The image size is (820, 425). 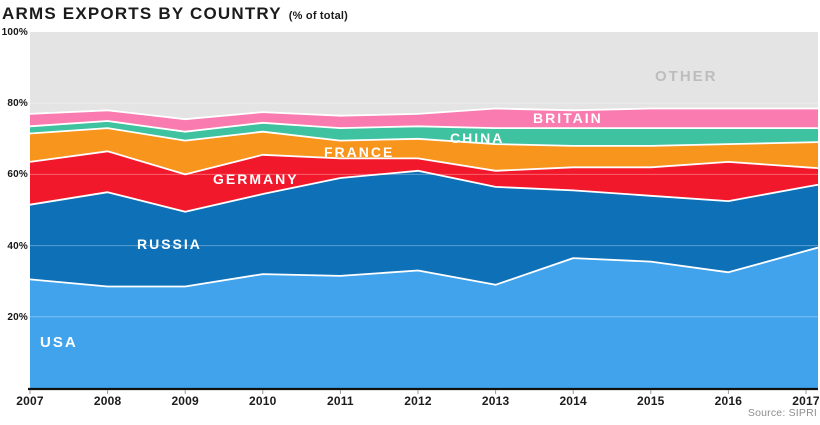 What do you see at coordinates (424, 191) in the screenshot?
I see `area-boundary-russia` at bounding box center [424, 191].